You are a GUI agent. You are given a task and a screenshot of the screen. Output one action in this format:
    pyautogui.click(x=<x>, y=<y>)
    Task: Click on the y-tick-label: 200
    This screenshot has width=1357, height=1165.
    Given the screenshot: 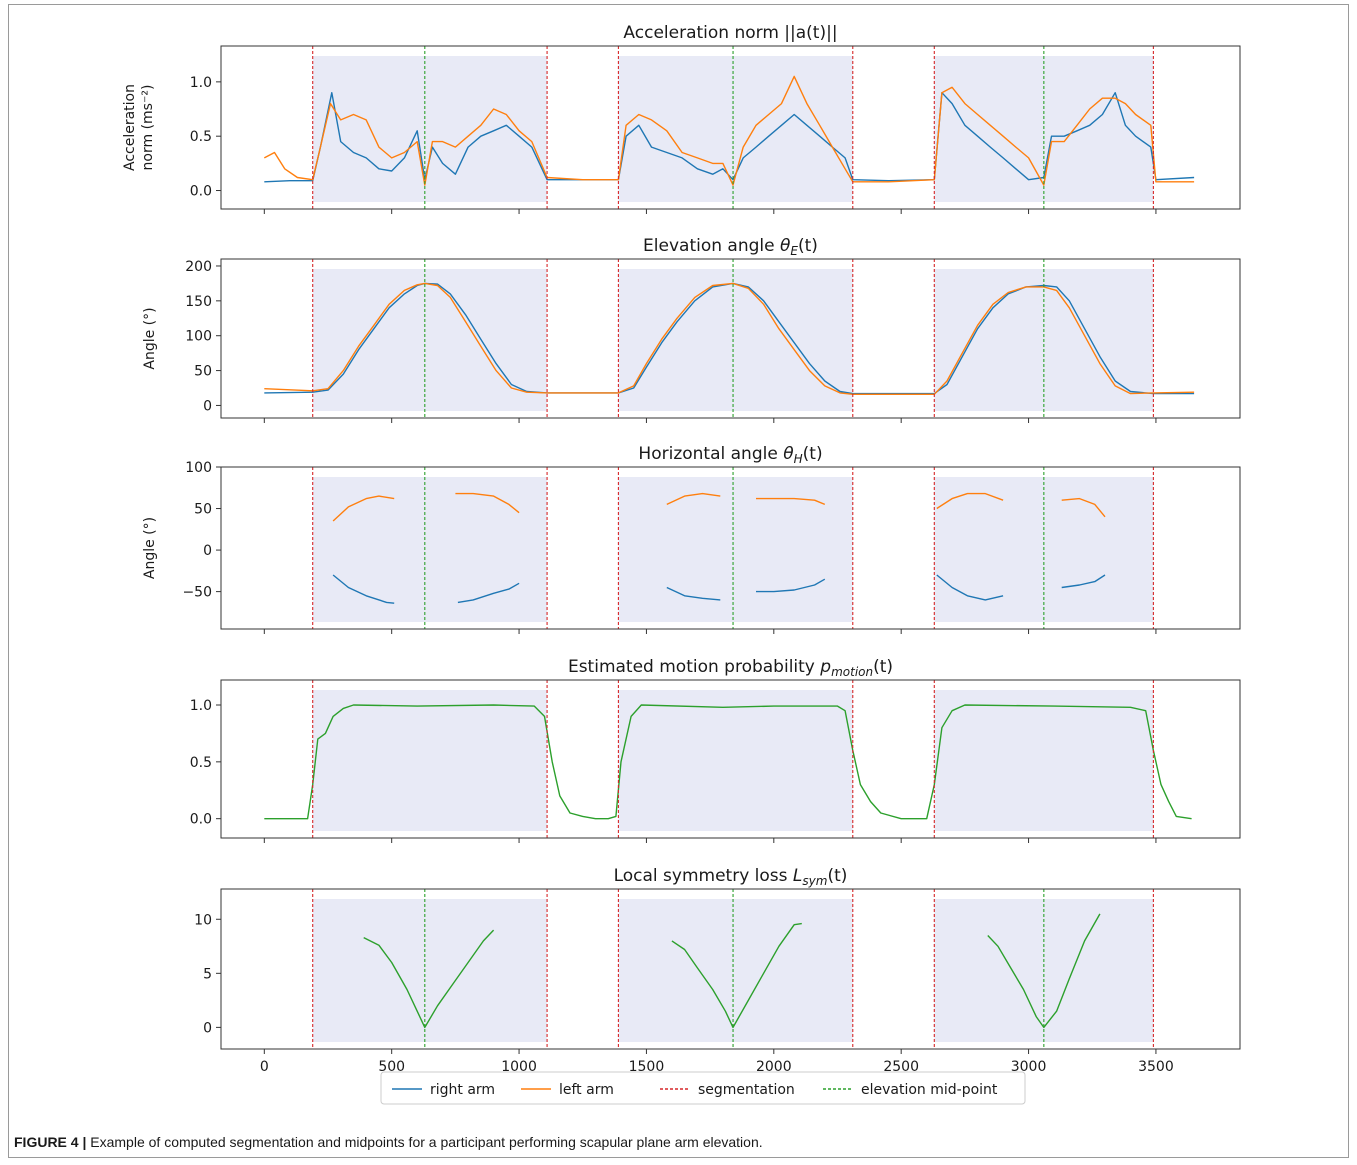 What is the action you would take?
    pyautogui.click(x=198, y=267)
    